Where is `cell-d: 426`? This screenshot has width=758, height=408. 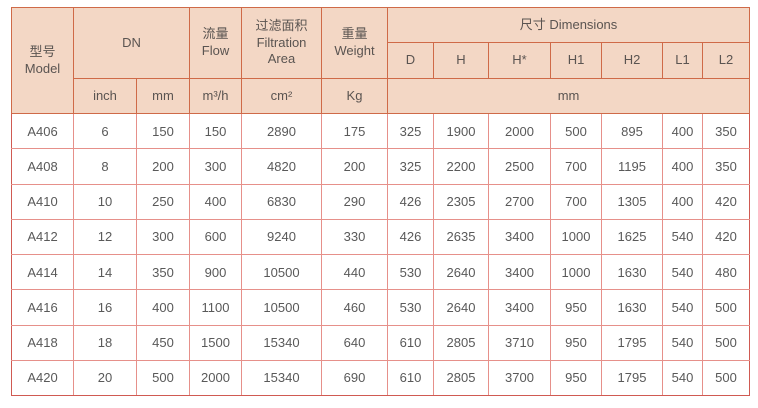 cell-d: 426 is located at coordinates (410, 201).